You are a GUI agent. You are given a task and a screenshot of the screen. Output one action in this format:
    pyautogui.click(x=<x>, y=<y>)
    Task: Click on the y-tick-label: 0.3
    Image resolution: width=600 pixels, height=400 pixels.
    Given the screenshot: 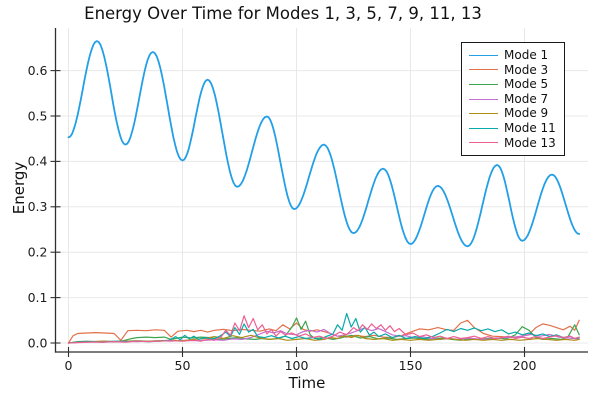 What is the action you would take?
    pyautogui.click(x=38, y=206)
    